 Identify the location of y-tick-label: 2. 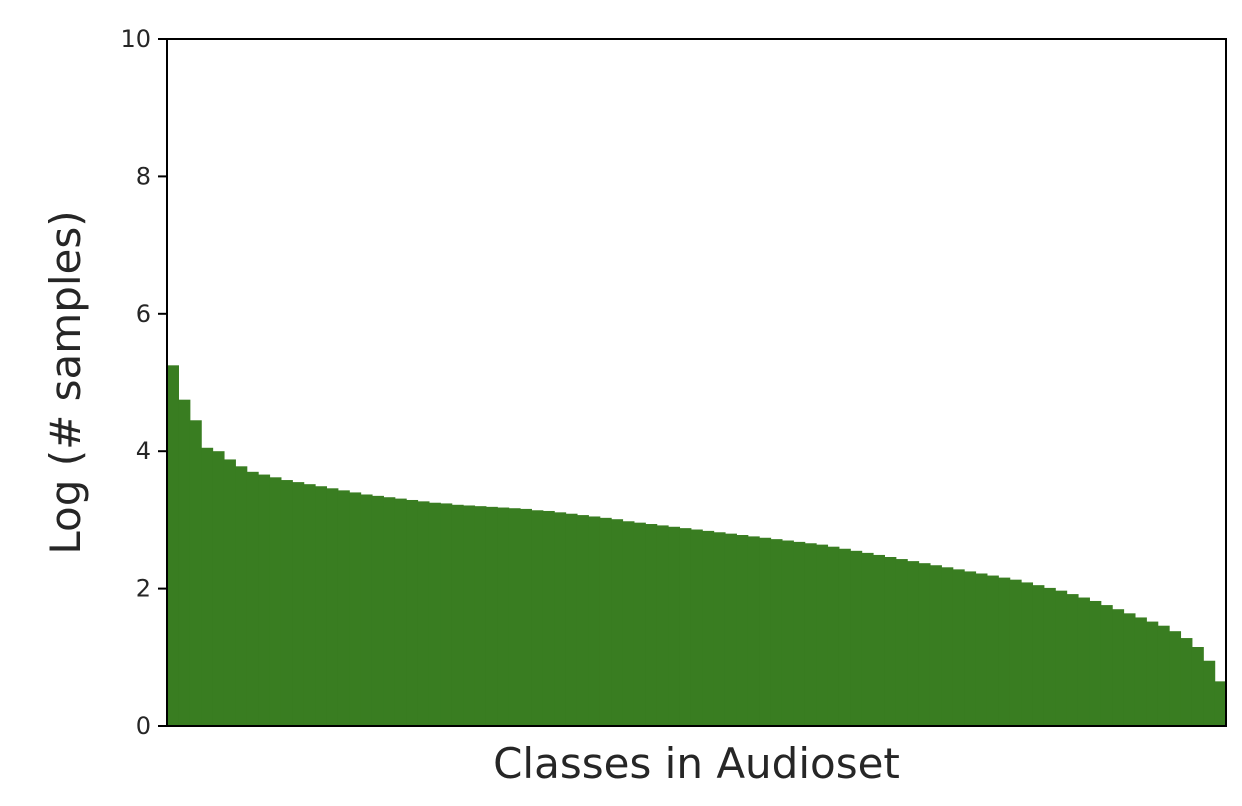
(143, 589).